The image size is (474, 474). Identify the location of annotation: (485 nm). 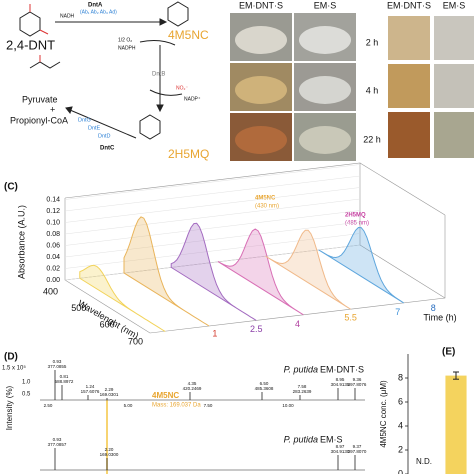
(357, 224).